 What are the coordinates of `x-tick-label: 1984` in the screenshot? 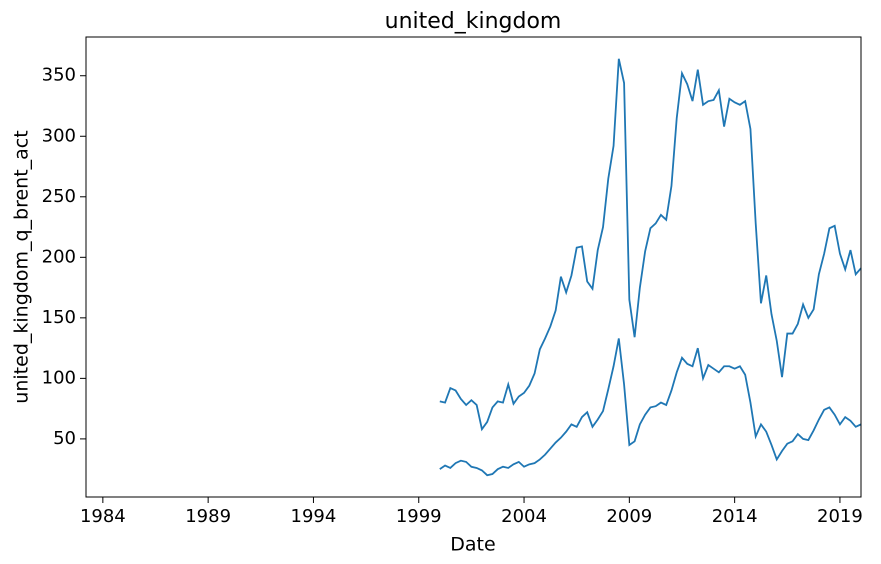 It's located at (103, 516).